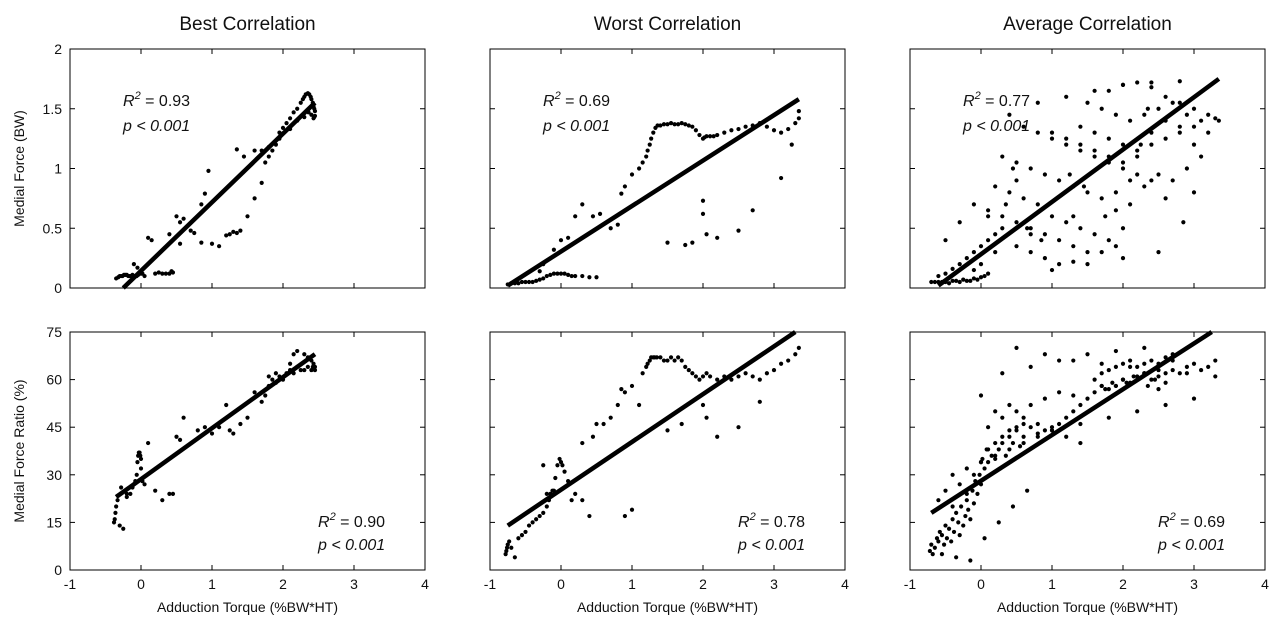  I want to click on r-value: = 0.93, so click(165, 101).